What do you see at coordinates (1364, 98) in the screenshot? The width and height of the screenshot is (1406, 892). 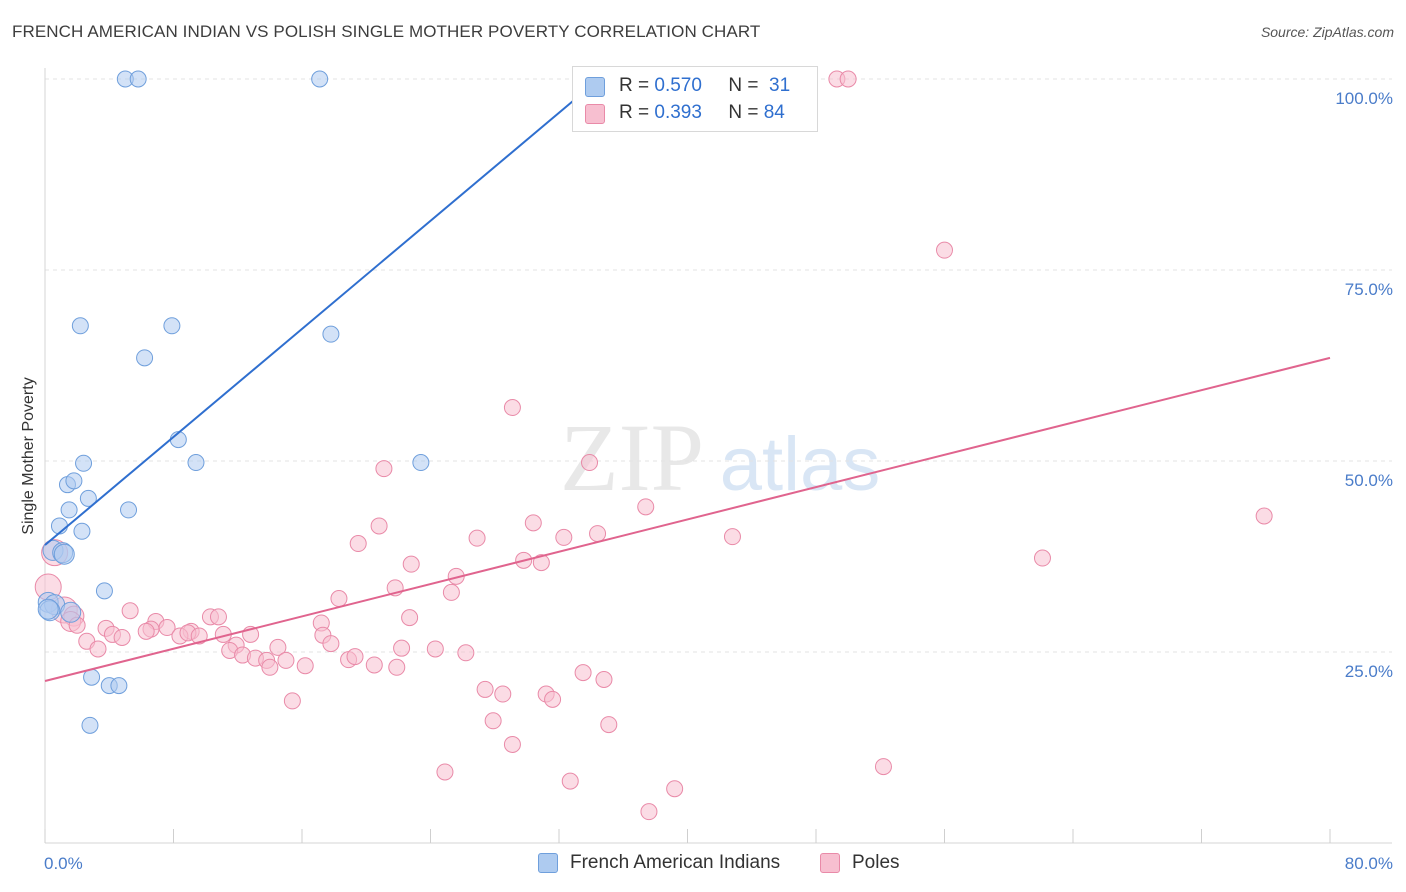 I see `y-tick-label-3: 100.0%` at bounding box center [1364, 98].